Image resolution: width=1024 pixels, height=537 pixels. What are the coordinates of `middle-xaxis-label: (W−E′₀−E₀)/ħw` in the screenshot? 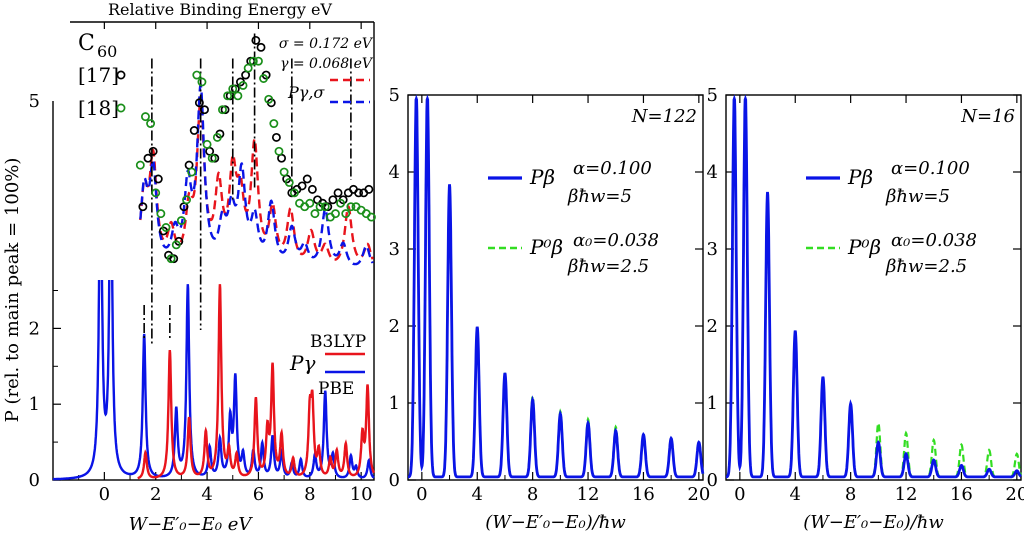 It's located at (555, 522).